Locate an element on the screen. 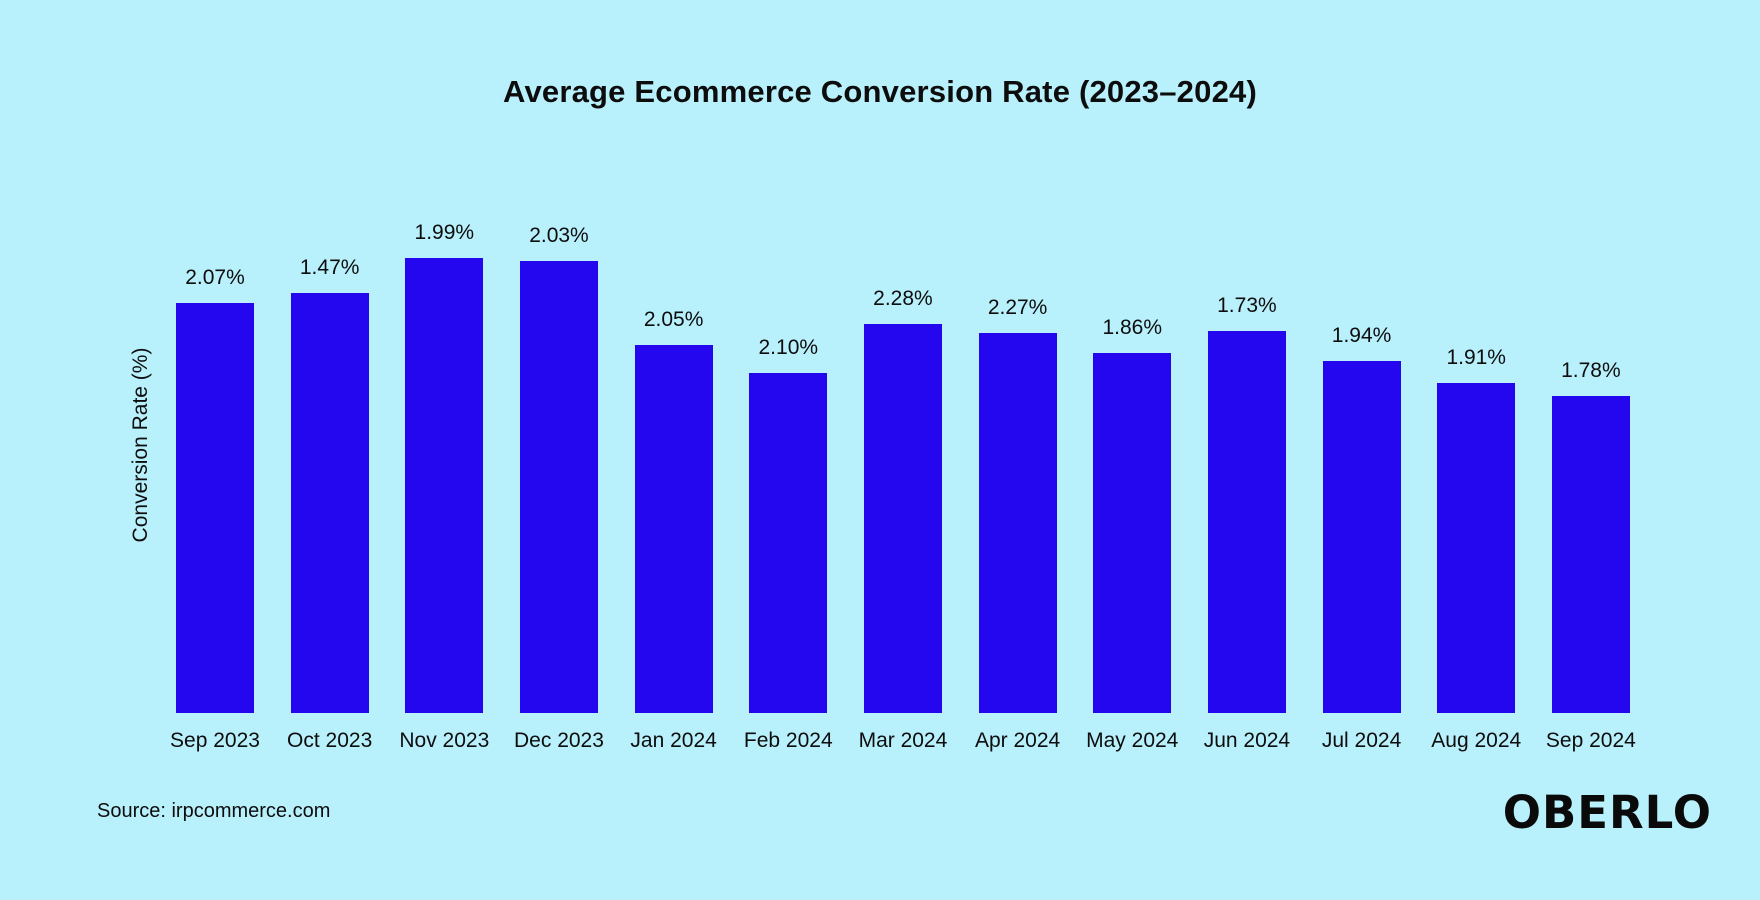  bar-value-label: 2.28% is located at coordinates (903, 298).